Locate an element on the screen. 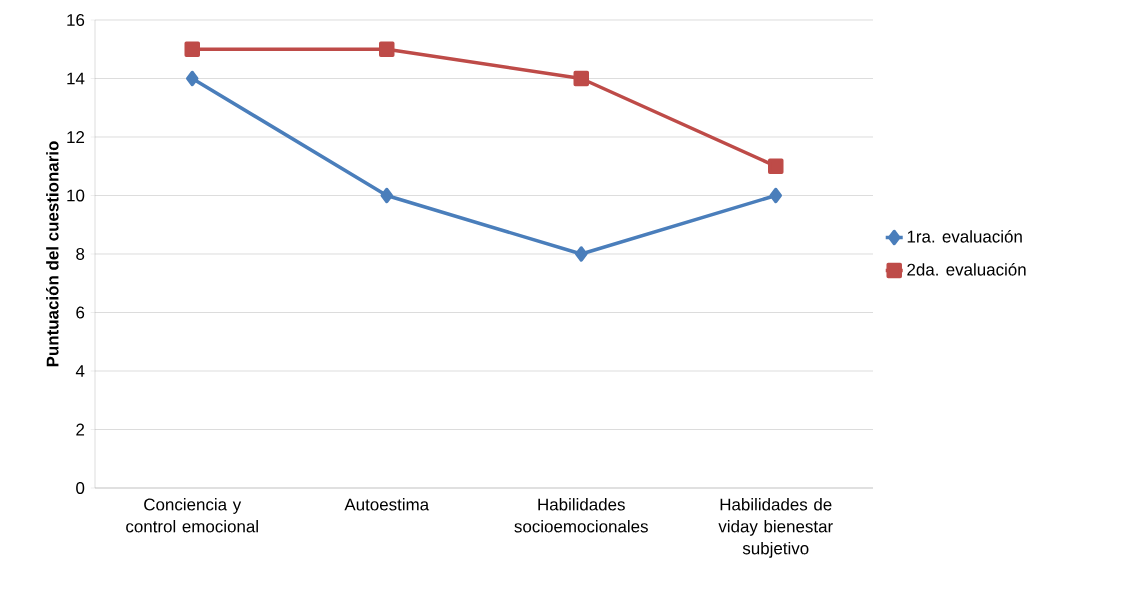 This screenshot has width=1147, height=600. y-axis-title: Puntuación del cuestionario is located at coordinates (52, 254).